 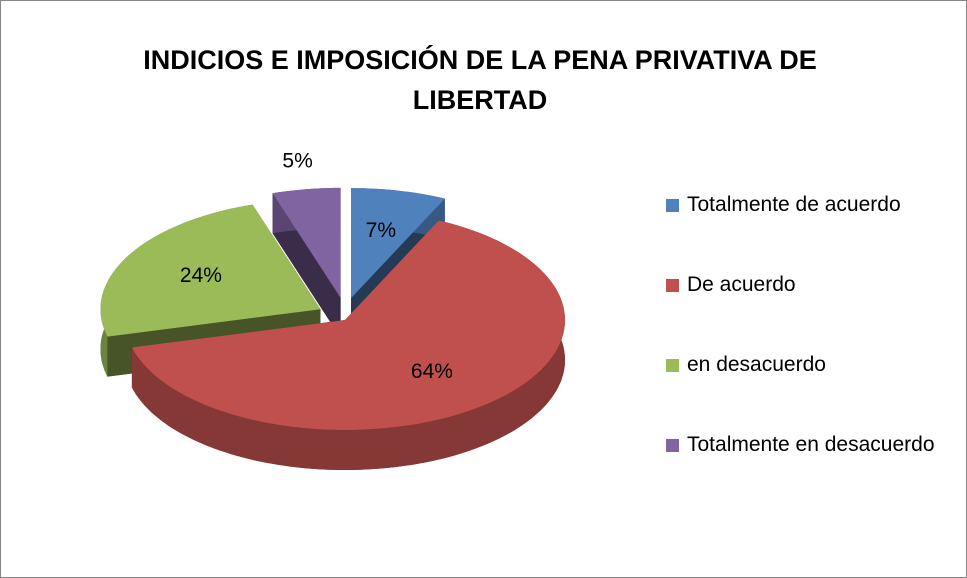 I want to click on legend-item: Totalmente en desacuerdo, so click(x=811, y=470).